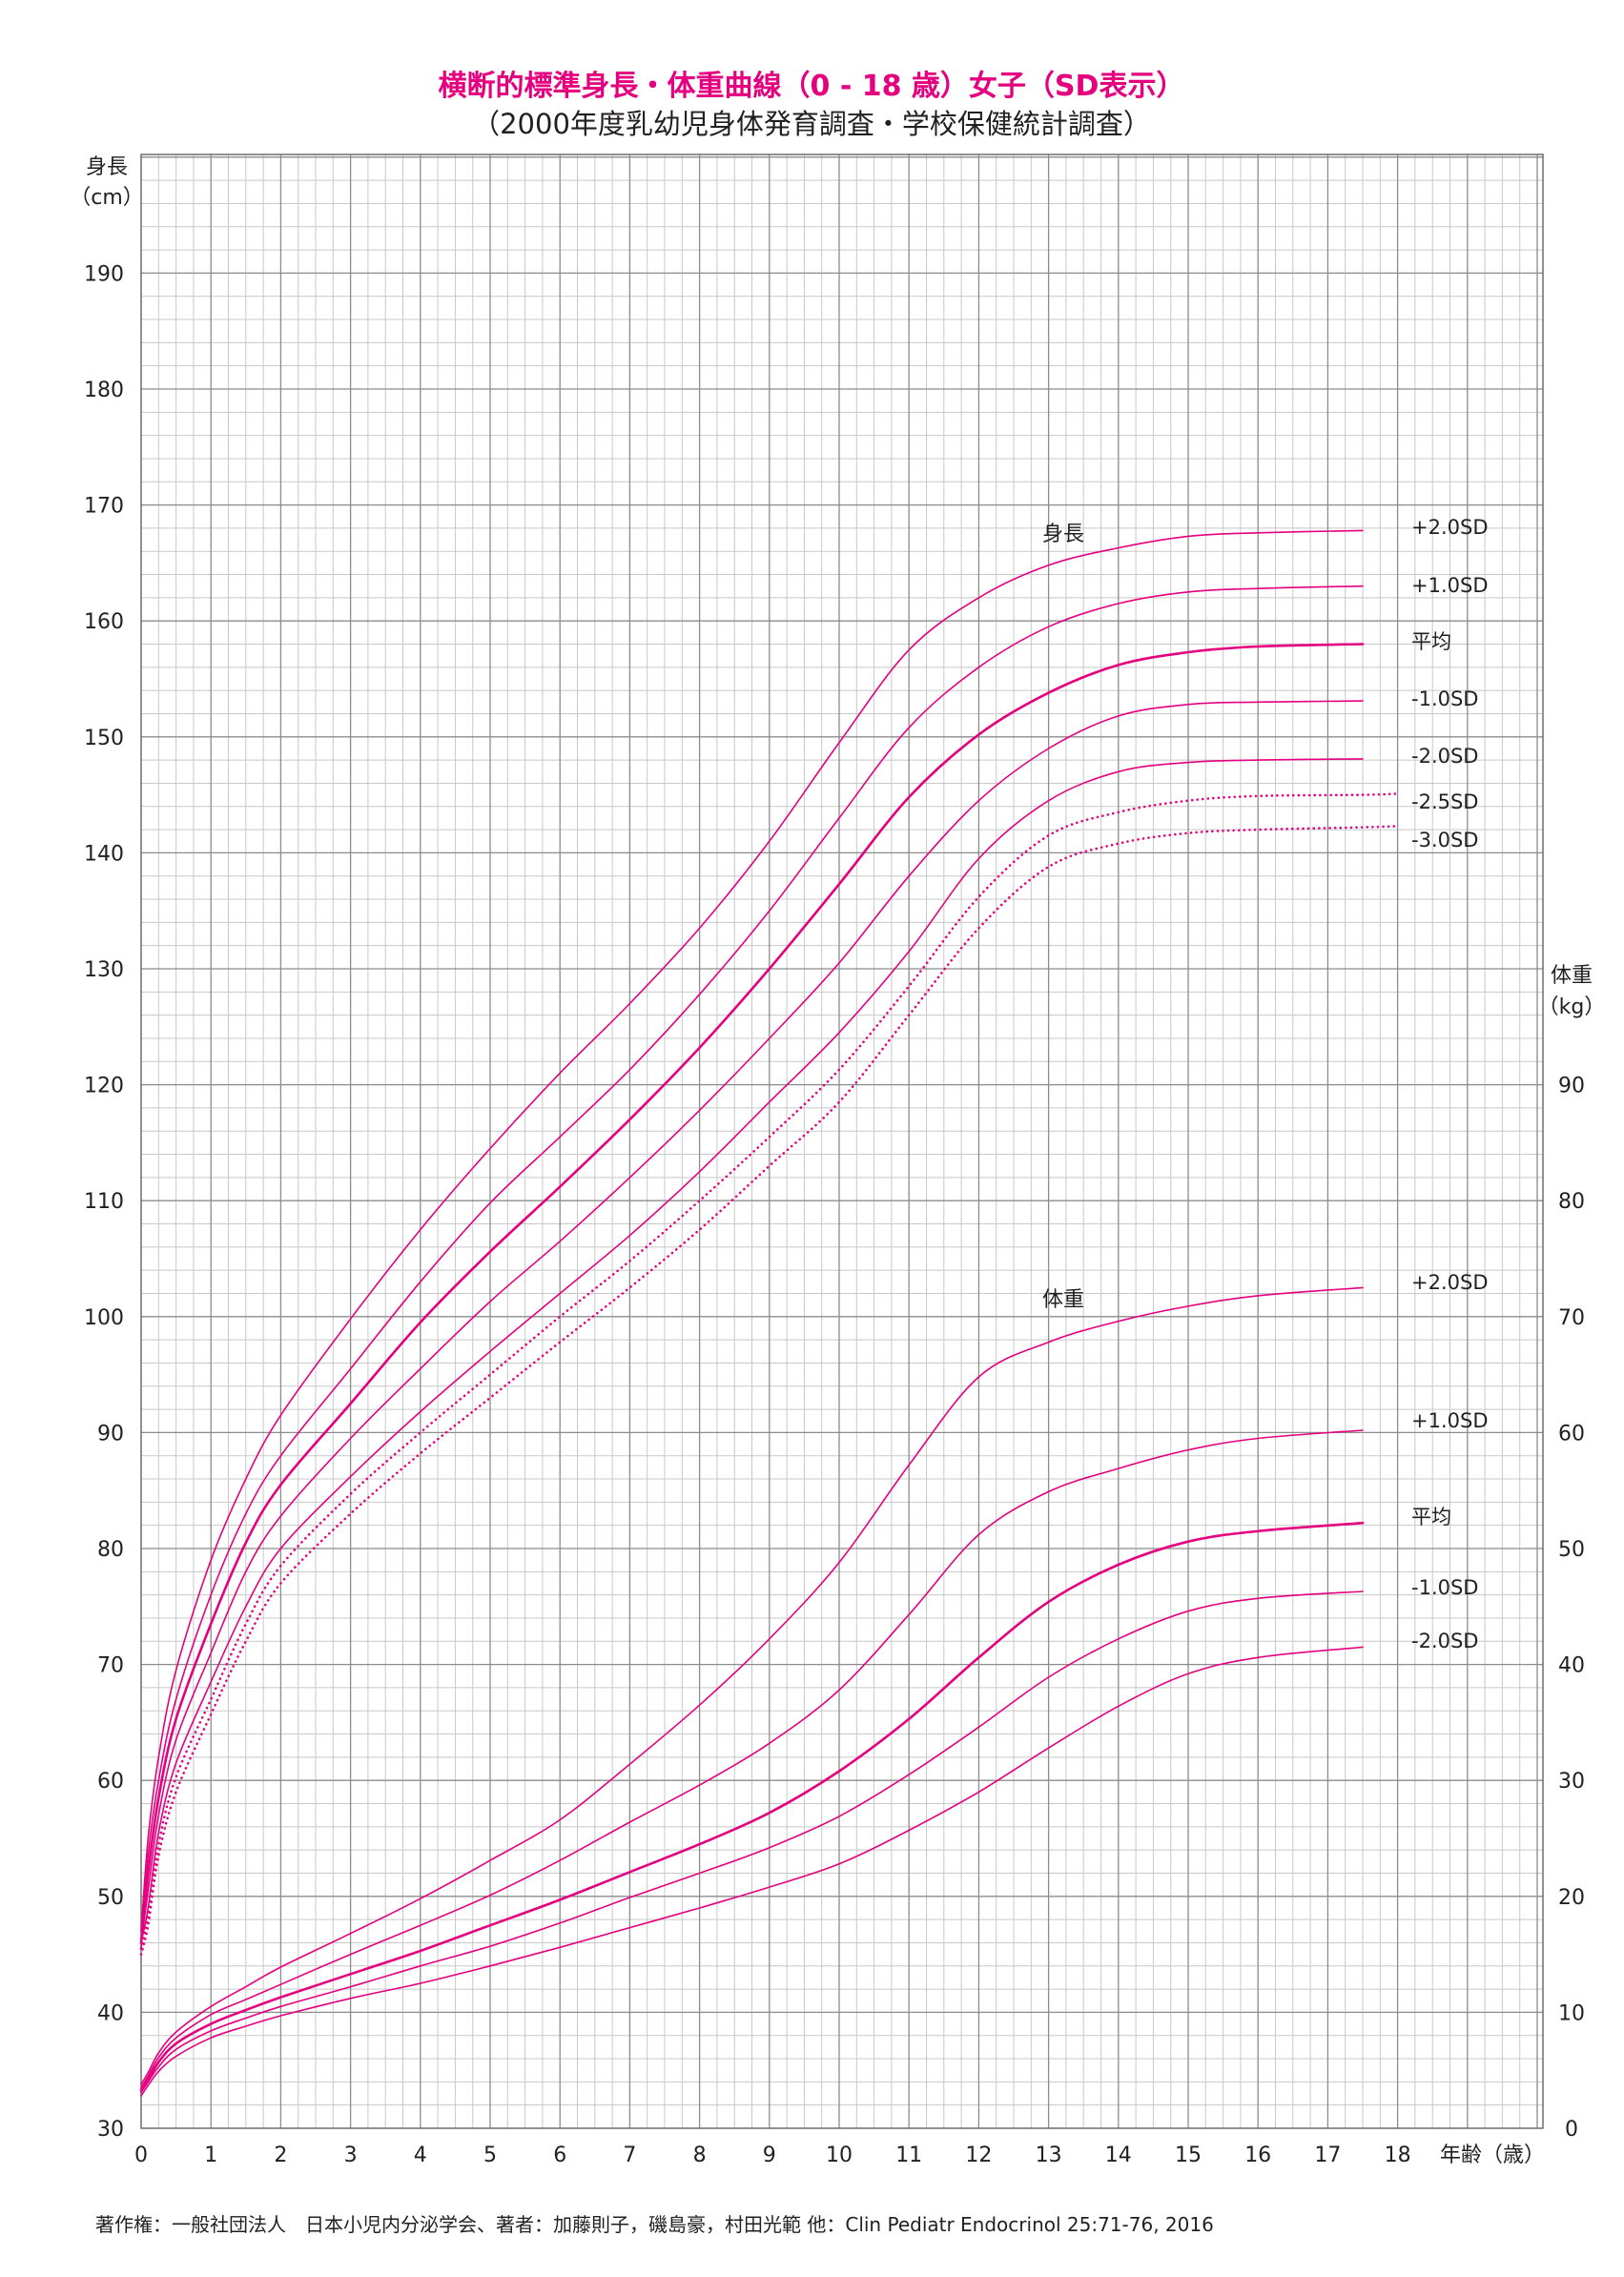  Describe the element at coordinates (110, 2130) in the screenshot. I see `height-tick-label: 30` at that location.